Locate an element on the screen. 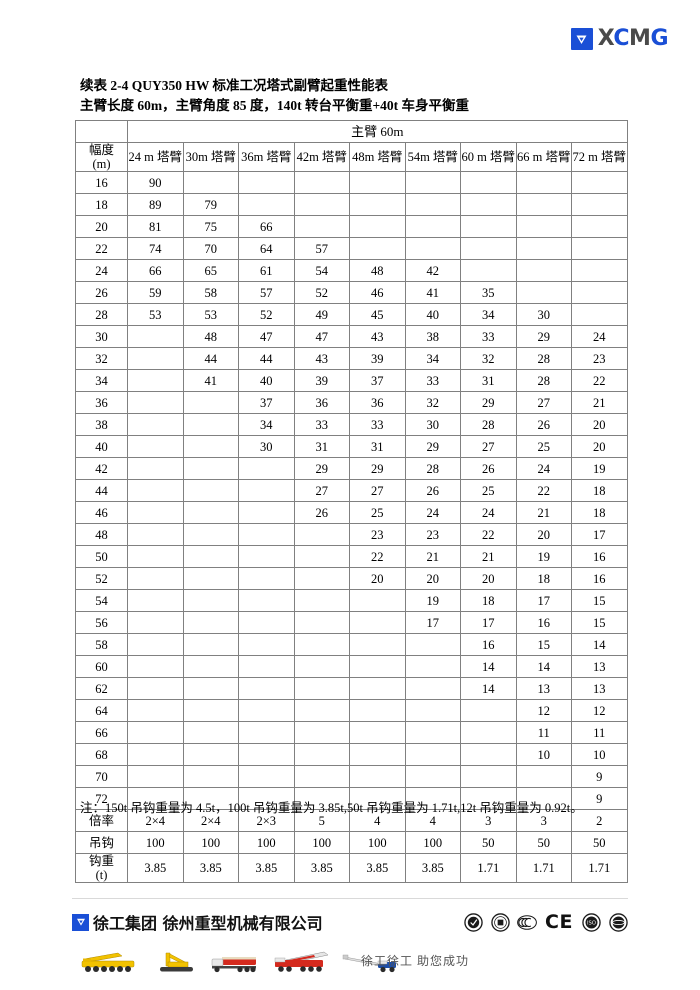 Image resolution: width=700 pixels, height=990 pixels. capacity-cell-r3-c6 is located at coordinates (488, 248).